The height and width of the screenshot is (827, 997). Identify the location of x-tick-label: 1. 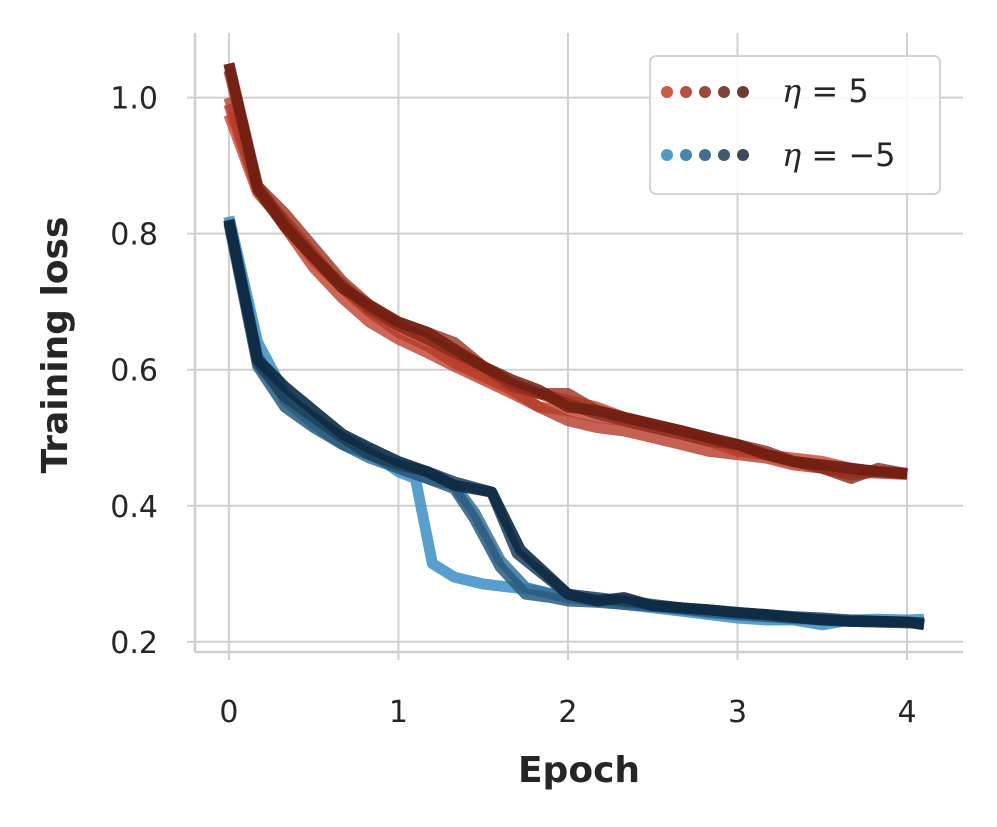
(398, 712).